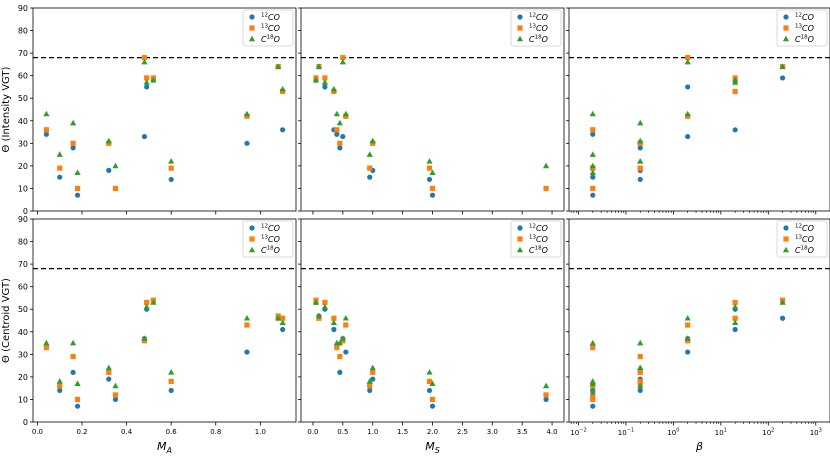 The height and width of the screenshot is (457, 830). I want to click on x-tick-label: 0.0, so click(37, 432).